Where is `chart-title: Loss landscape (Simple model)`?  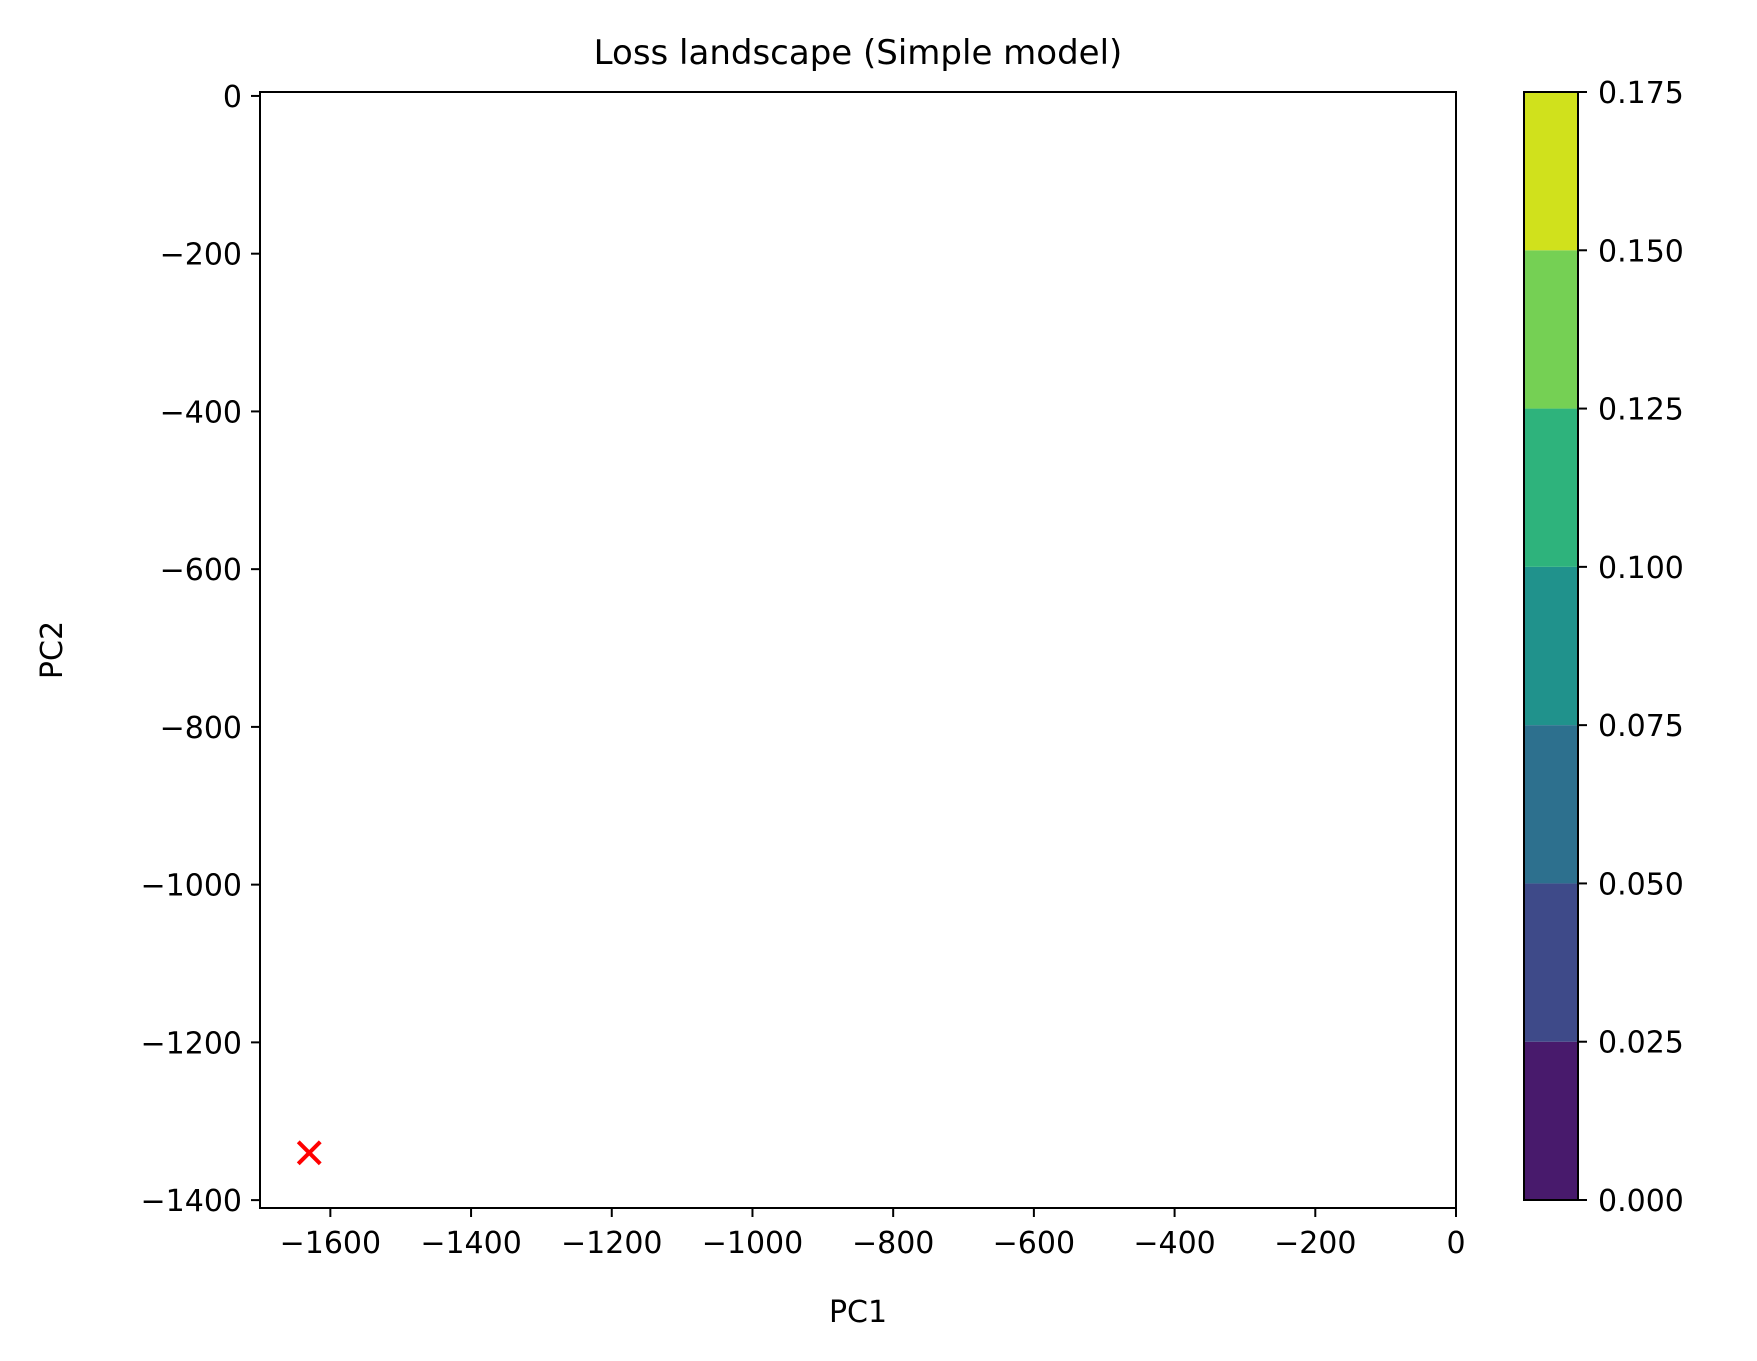 chart-title: Loss landscape (Simple model) is located at coordinates (858, 53).